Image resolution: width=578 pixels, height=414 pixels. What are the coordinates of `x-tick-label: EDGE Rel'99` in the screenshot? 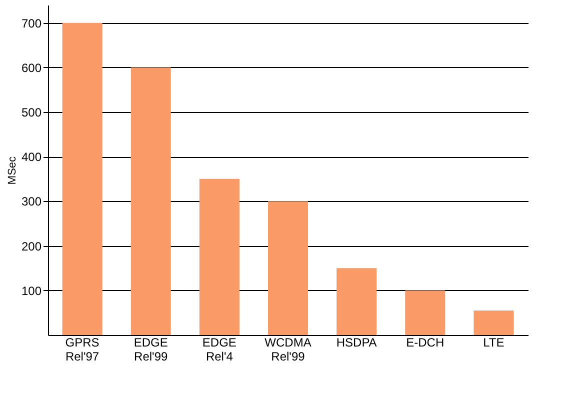 It's located at (151, 350).